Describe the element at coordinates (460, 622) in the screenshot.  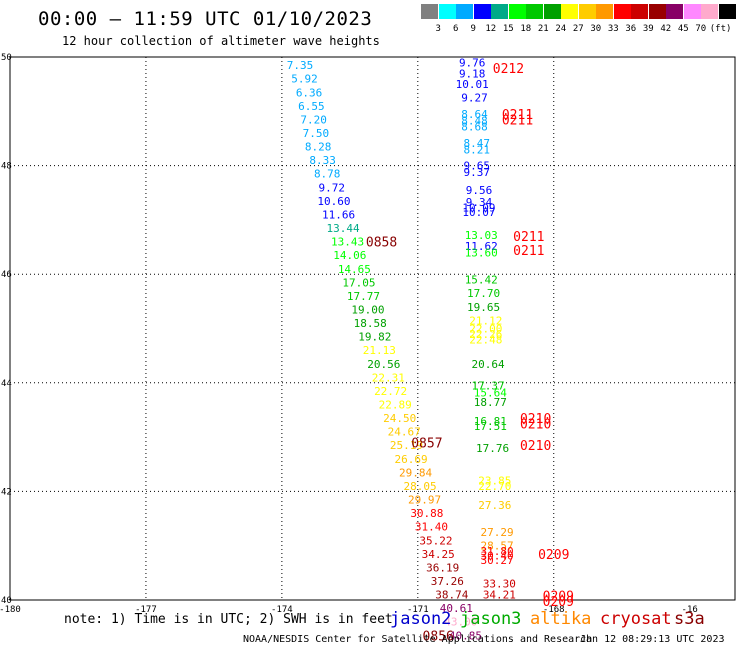
I see `wave-height-value: 43.00` at that location.